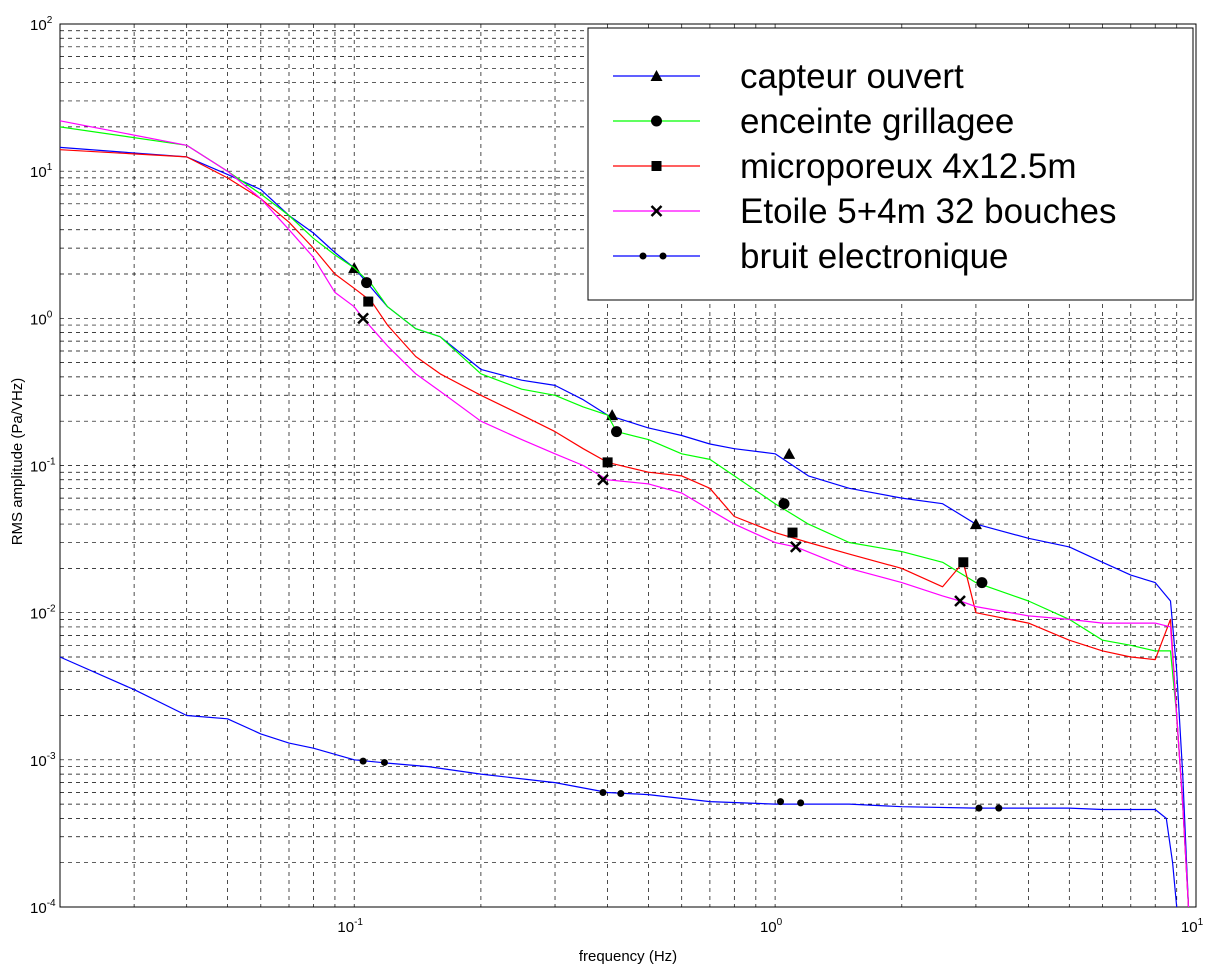 The image size is (1226, 969). What do you see at coordinates (771, 926) in the screenshot?
I see `x-tick-label: 10⁰` at bounding box center [771, 926].